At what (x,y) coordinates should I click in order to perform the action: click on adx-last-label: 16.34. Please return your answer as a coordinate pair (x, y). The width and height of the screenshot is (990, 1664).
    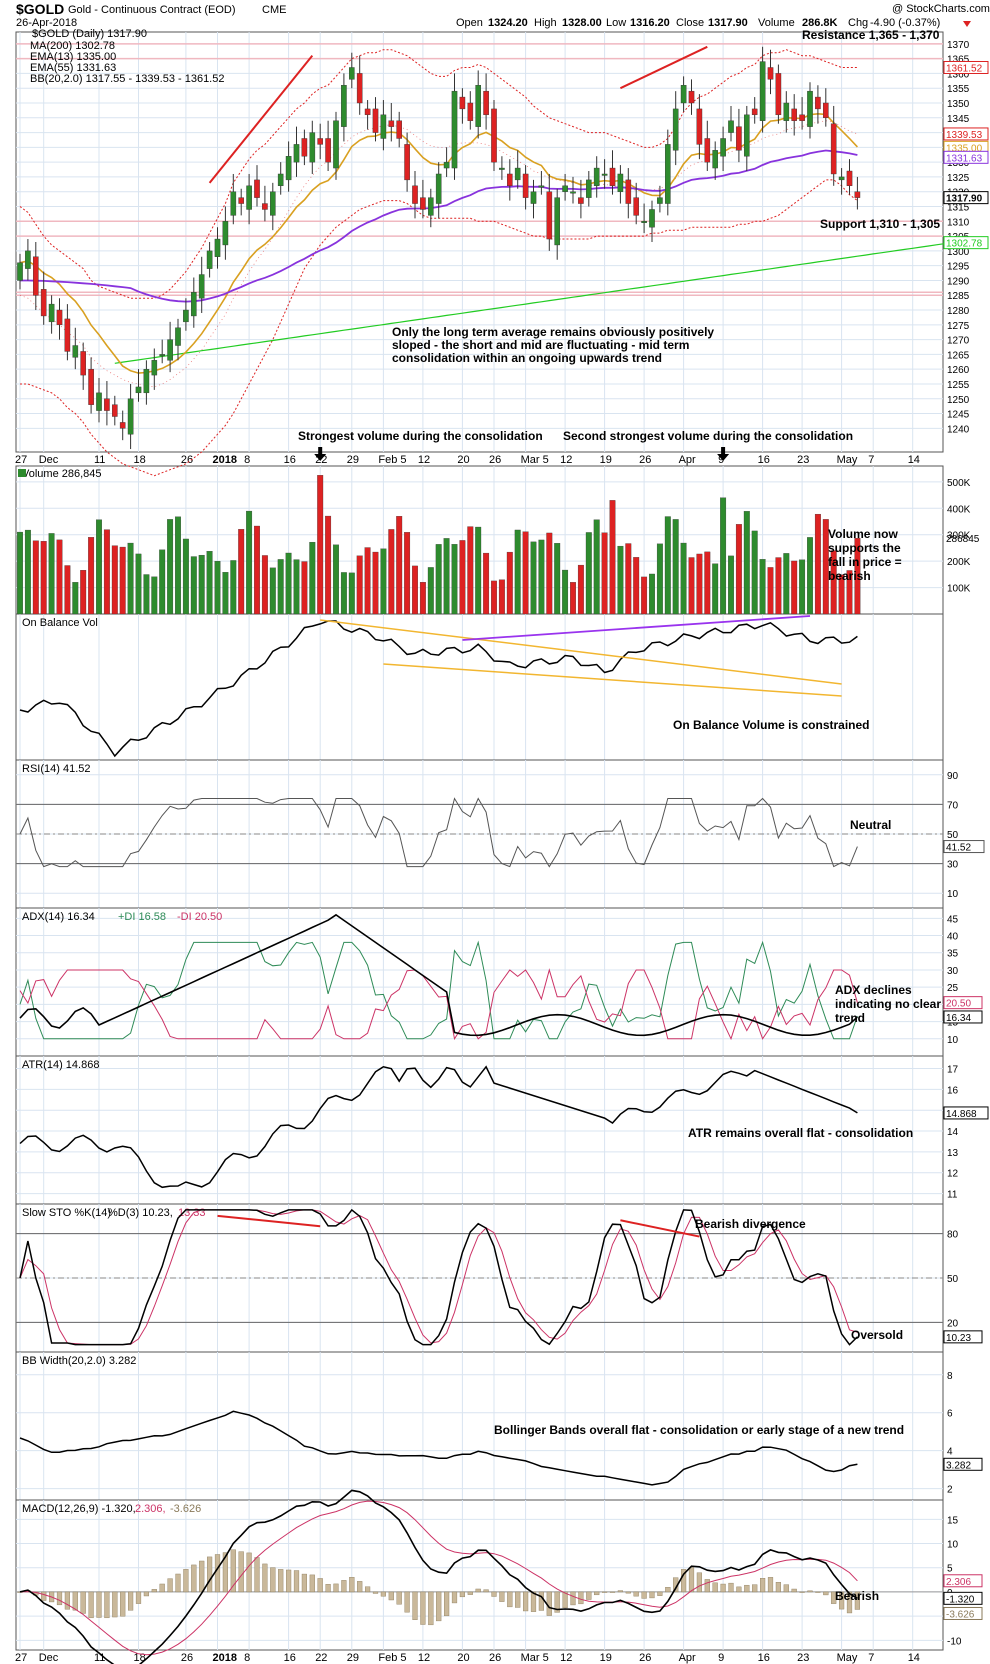
    Looking at the image, I should click on (958, 1018).